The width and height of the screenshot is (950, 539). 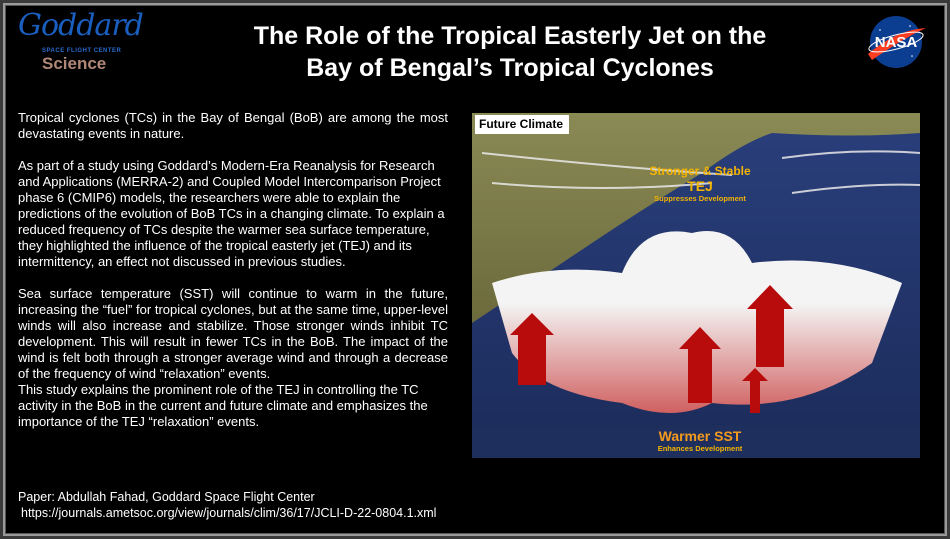 I want to click on logo-goddard: Goddard, so click(x=81, y=25).